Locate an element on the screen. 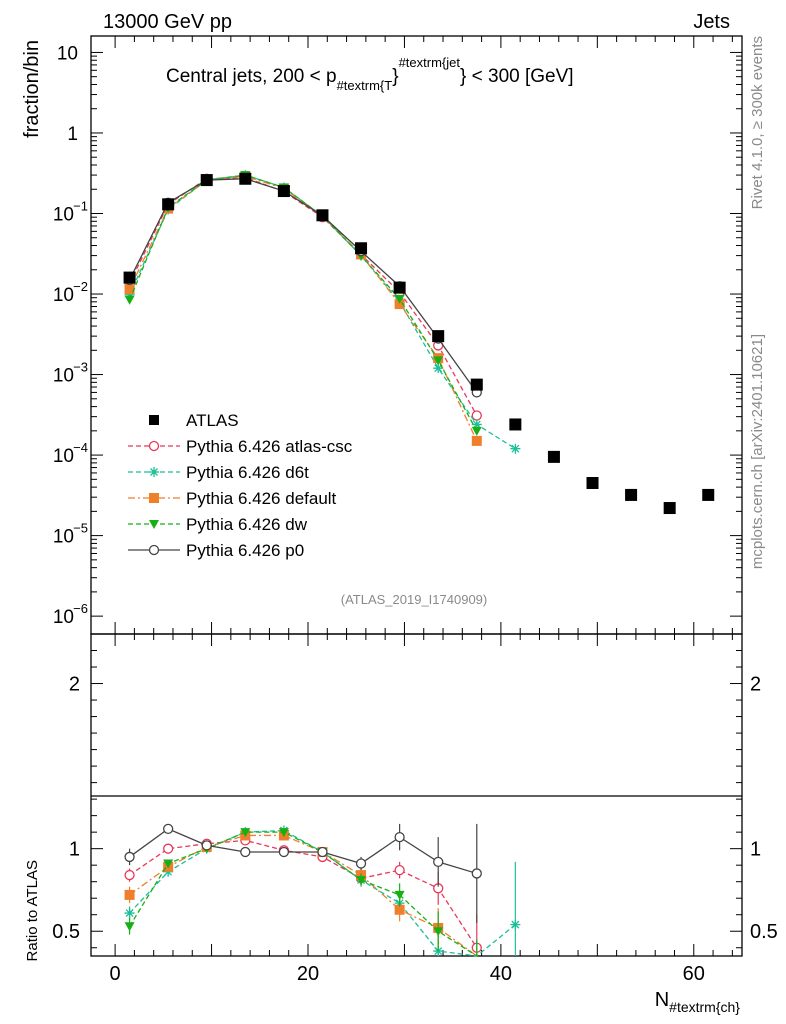  title-brace-2: } is located at coordinates (463, 76).